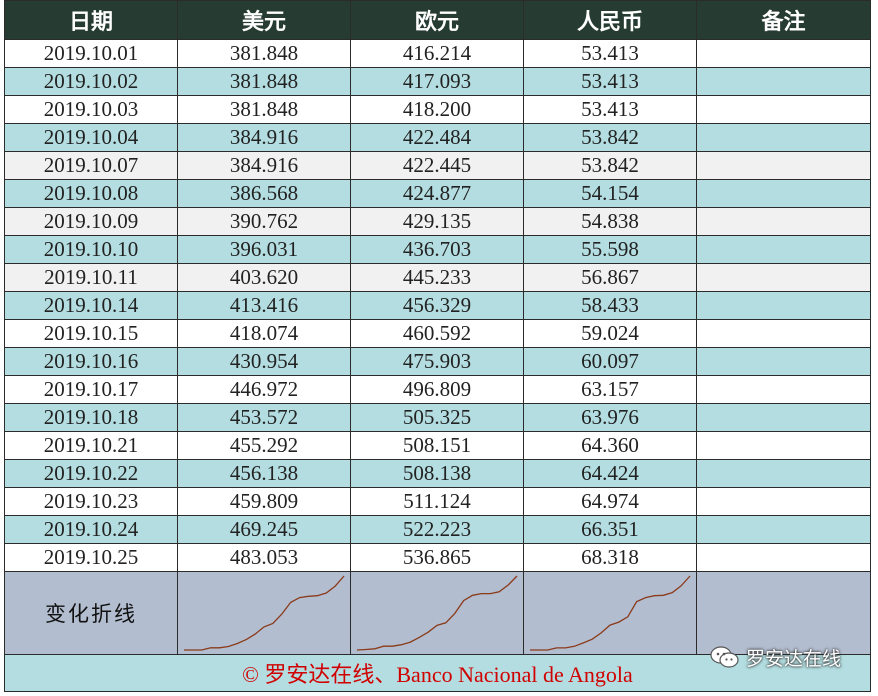 This screenshot has width=878, height=696. I want to click on cell-date: 2019.10.01, so click(91, 53).